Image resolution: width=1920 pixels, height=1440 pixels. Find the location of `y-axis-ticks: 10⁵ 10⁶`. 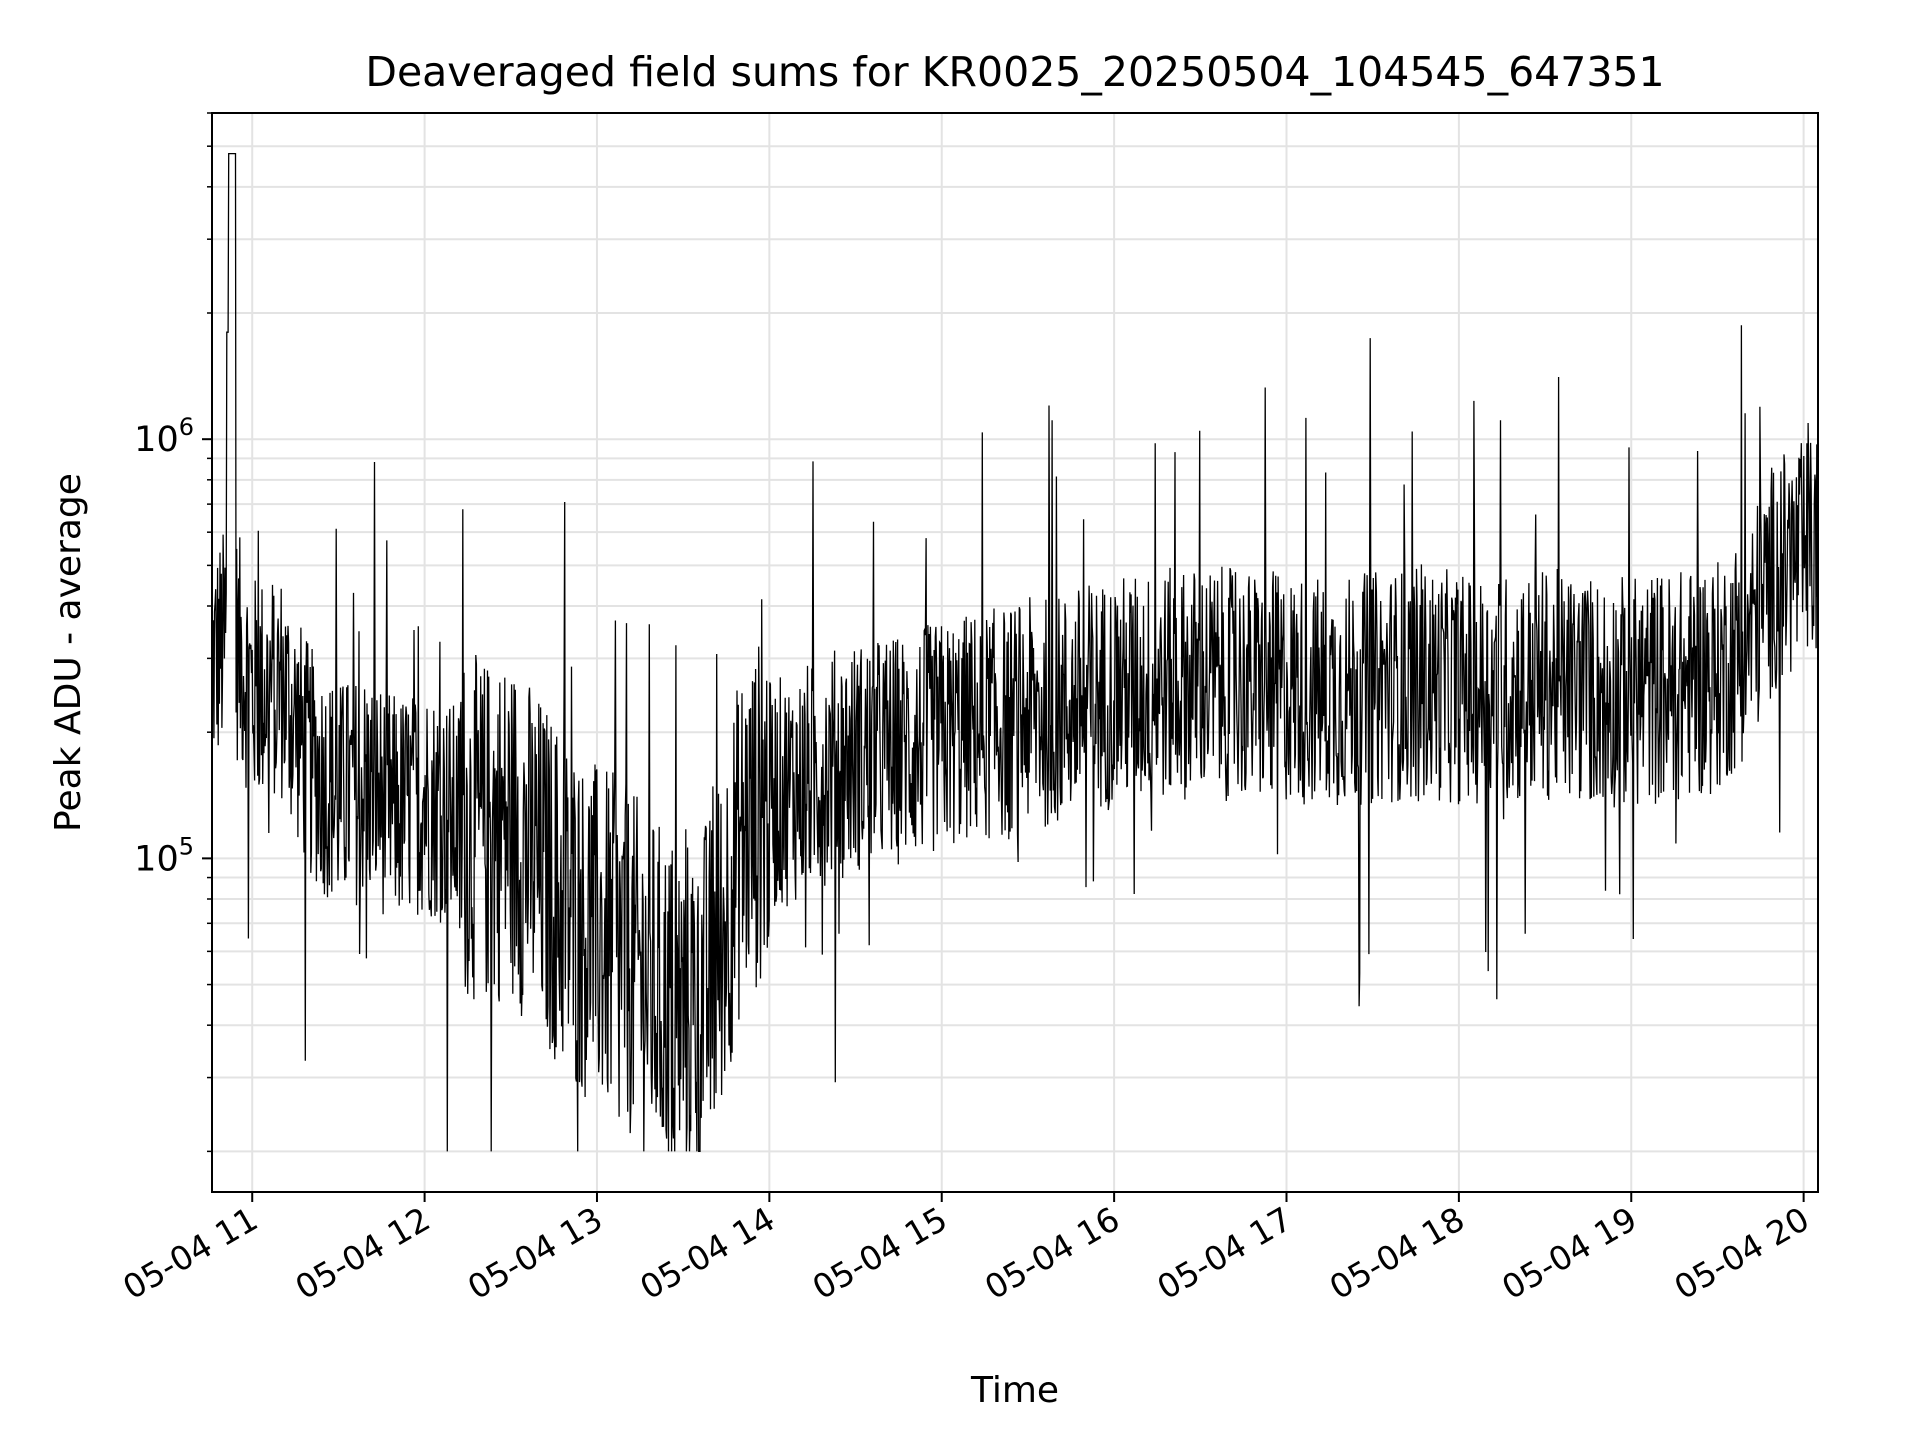

y-axis-ticks: 10⁵ 10⁶ is located at coordinates (173, 632).